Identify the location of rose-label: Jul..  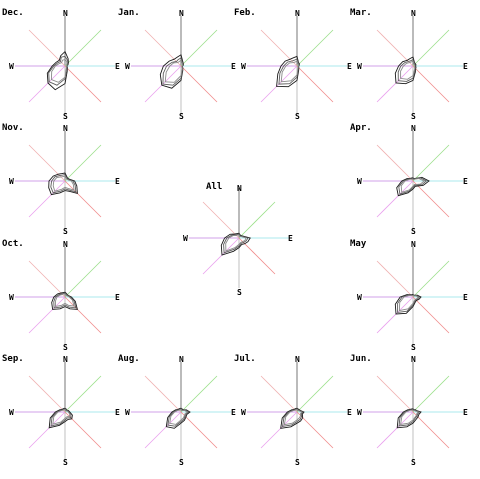
(245, 359).